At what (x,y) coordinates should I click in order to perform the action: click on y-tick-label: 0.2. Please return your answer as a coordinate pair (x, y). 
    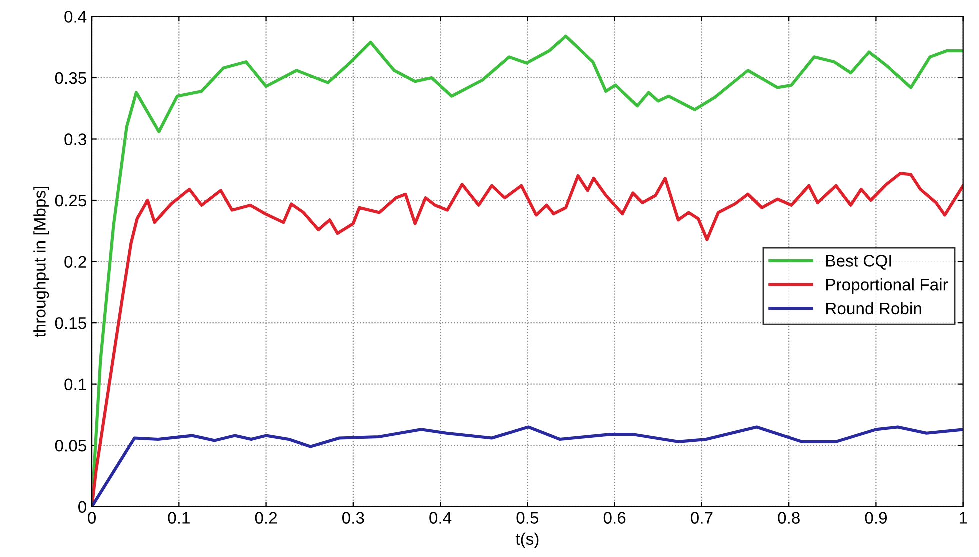
    Looking at the image, I should click on (75, 262).